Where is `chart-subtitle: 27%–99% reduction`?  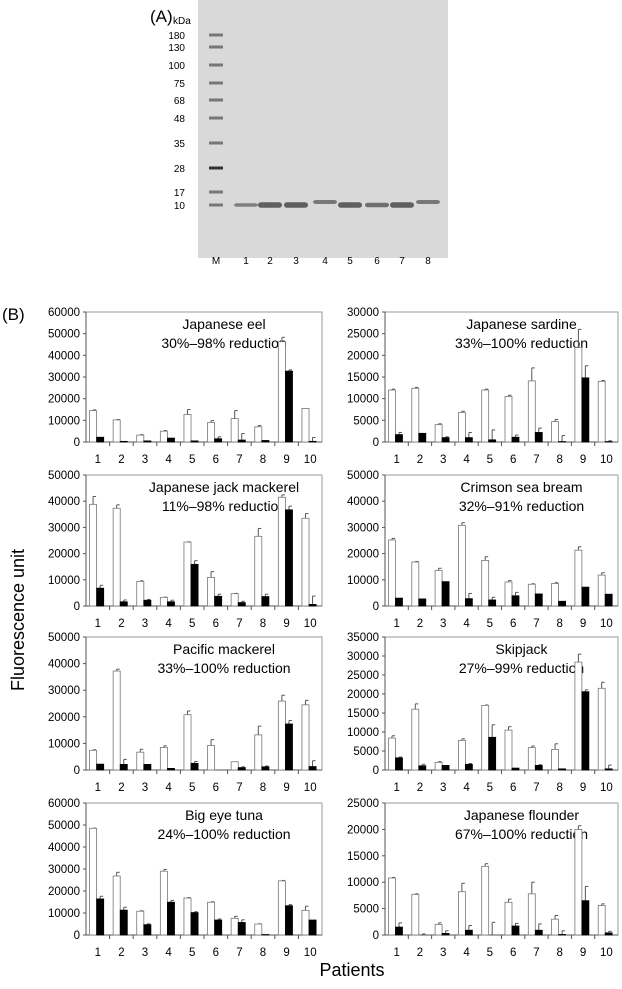 chart-subtitle: 27%–99% reduction is located at coordinates (521, 668).